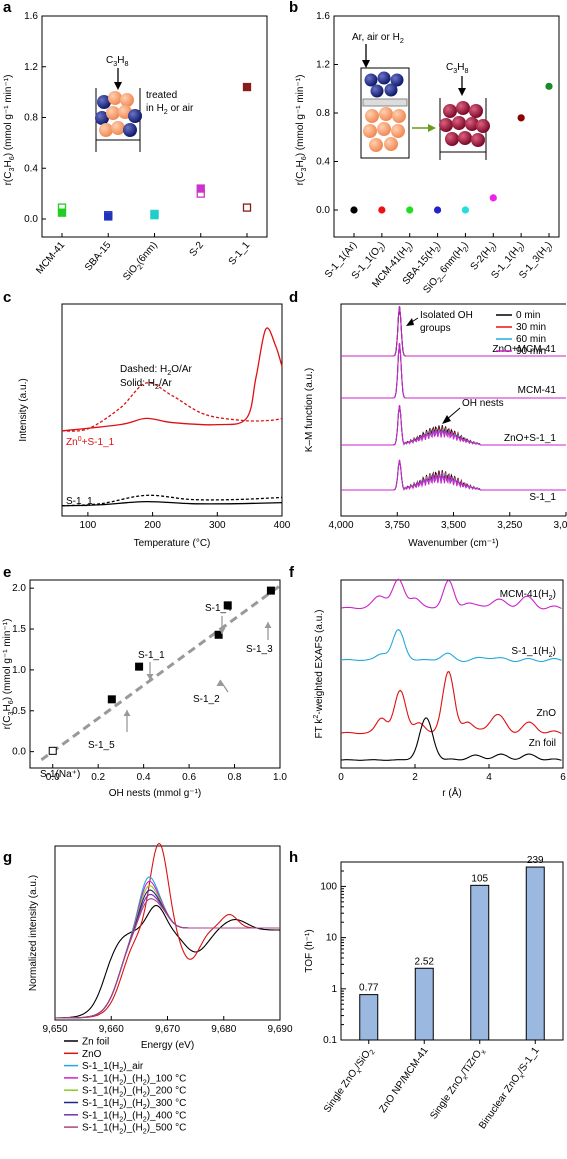  I want to click on x-axis-label: r (Å), so click(451, 792).